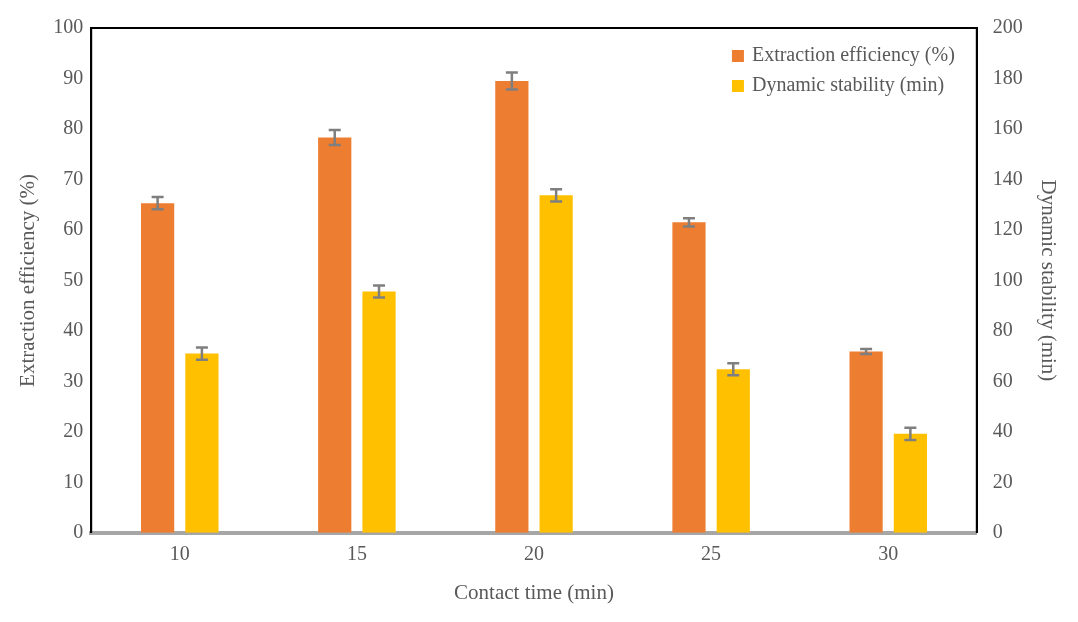 The height and width of the screenshot is (622, 1078). I want to click on y-tick-label: 40, so click(73, 329).